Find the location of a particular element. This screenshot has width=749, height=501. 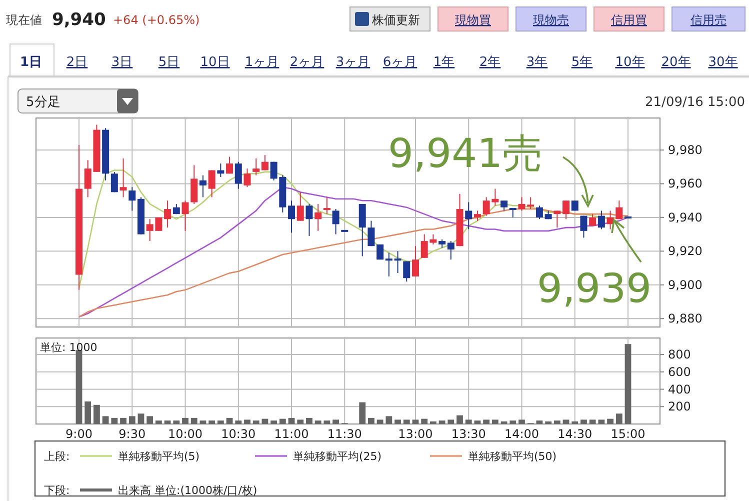

x-tick-label: 13:00 is located at coordinates (415, 434).